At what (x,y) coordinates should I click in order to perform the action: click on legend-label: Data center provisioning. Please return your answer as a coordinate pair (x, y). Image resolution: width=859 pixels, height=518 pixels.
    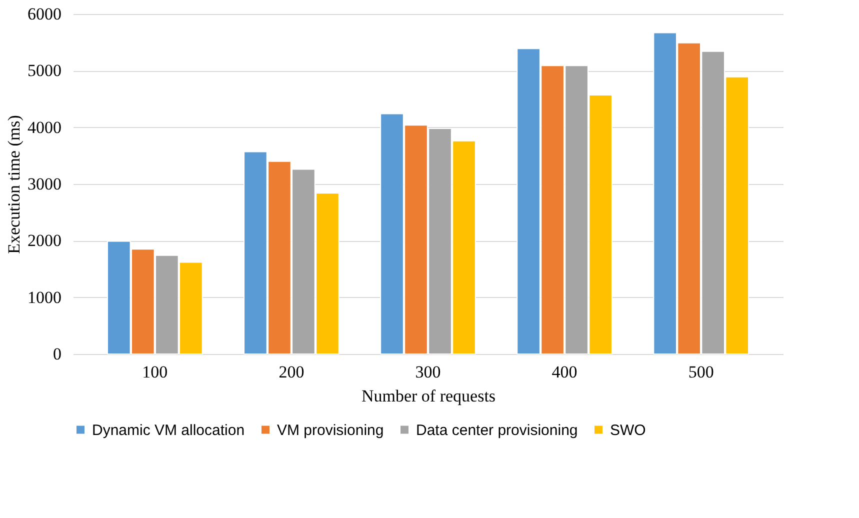
    Looking at the image, I should click on (497, 430).